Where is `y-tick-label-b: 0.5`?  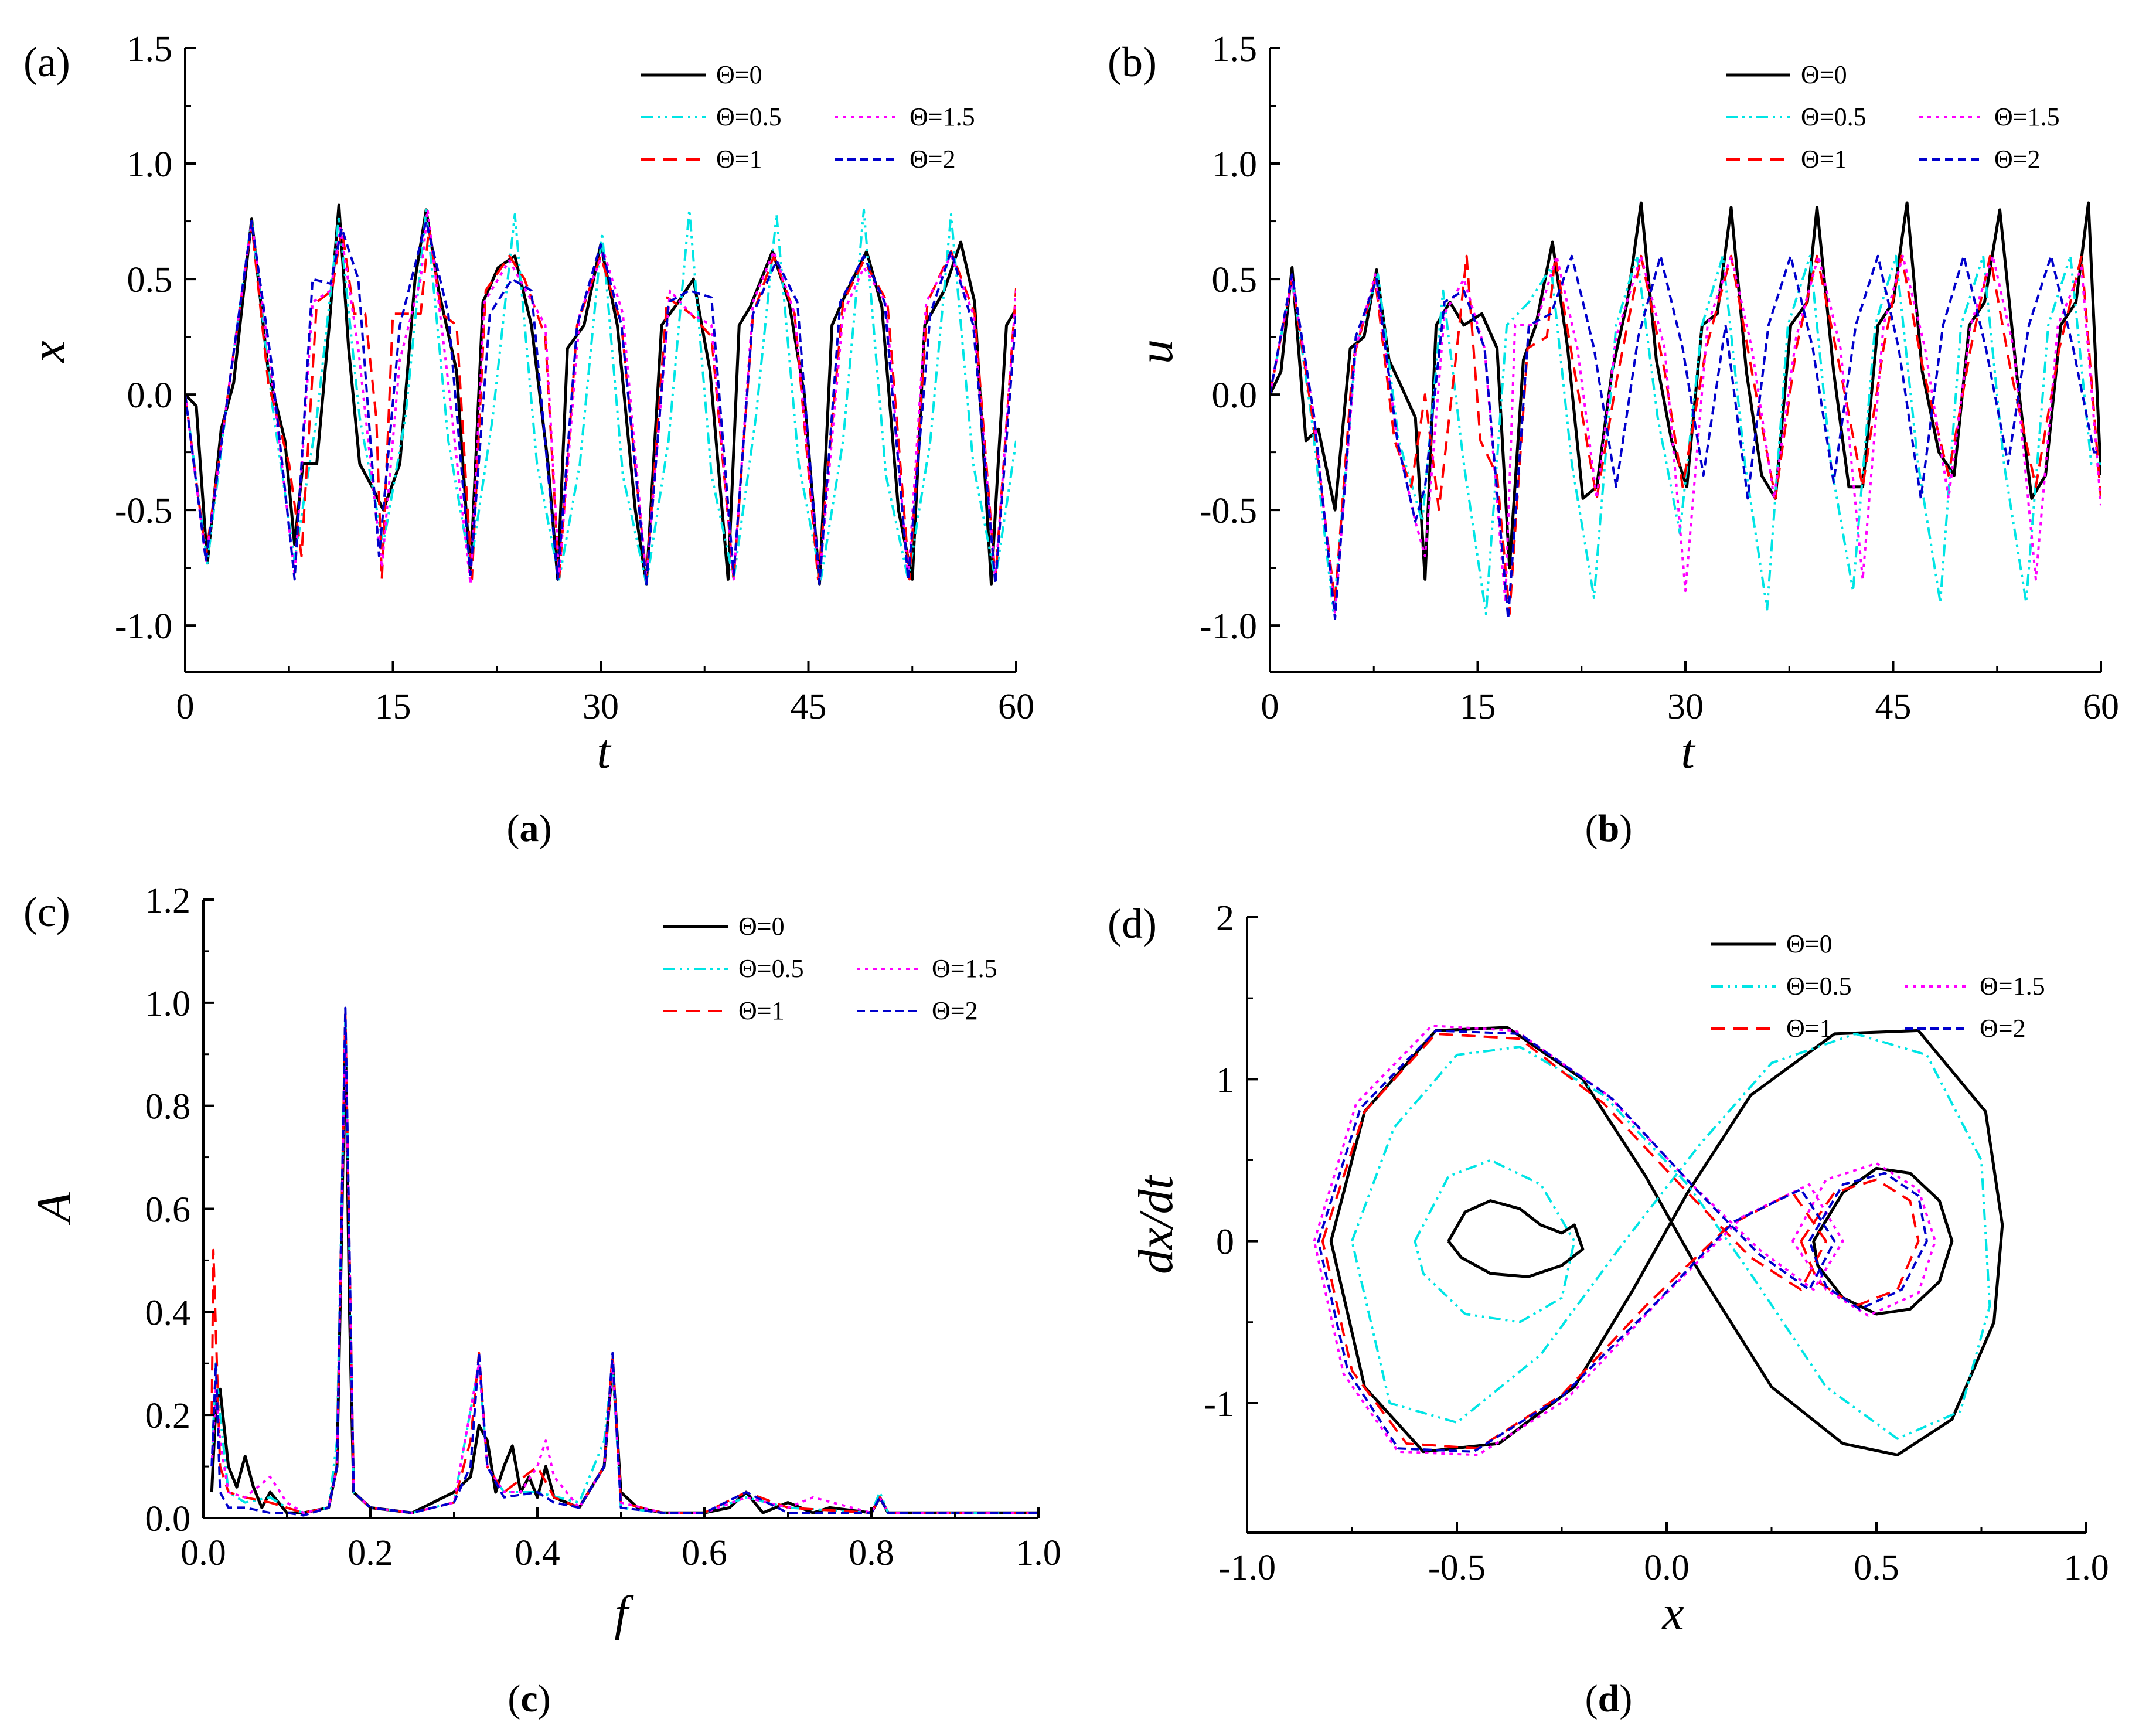
y-tick-label-b: 0.5 is located at coordinates (1235, 280).